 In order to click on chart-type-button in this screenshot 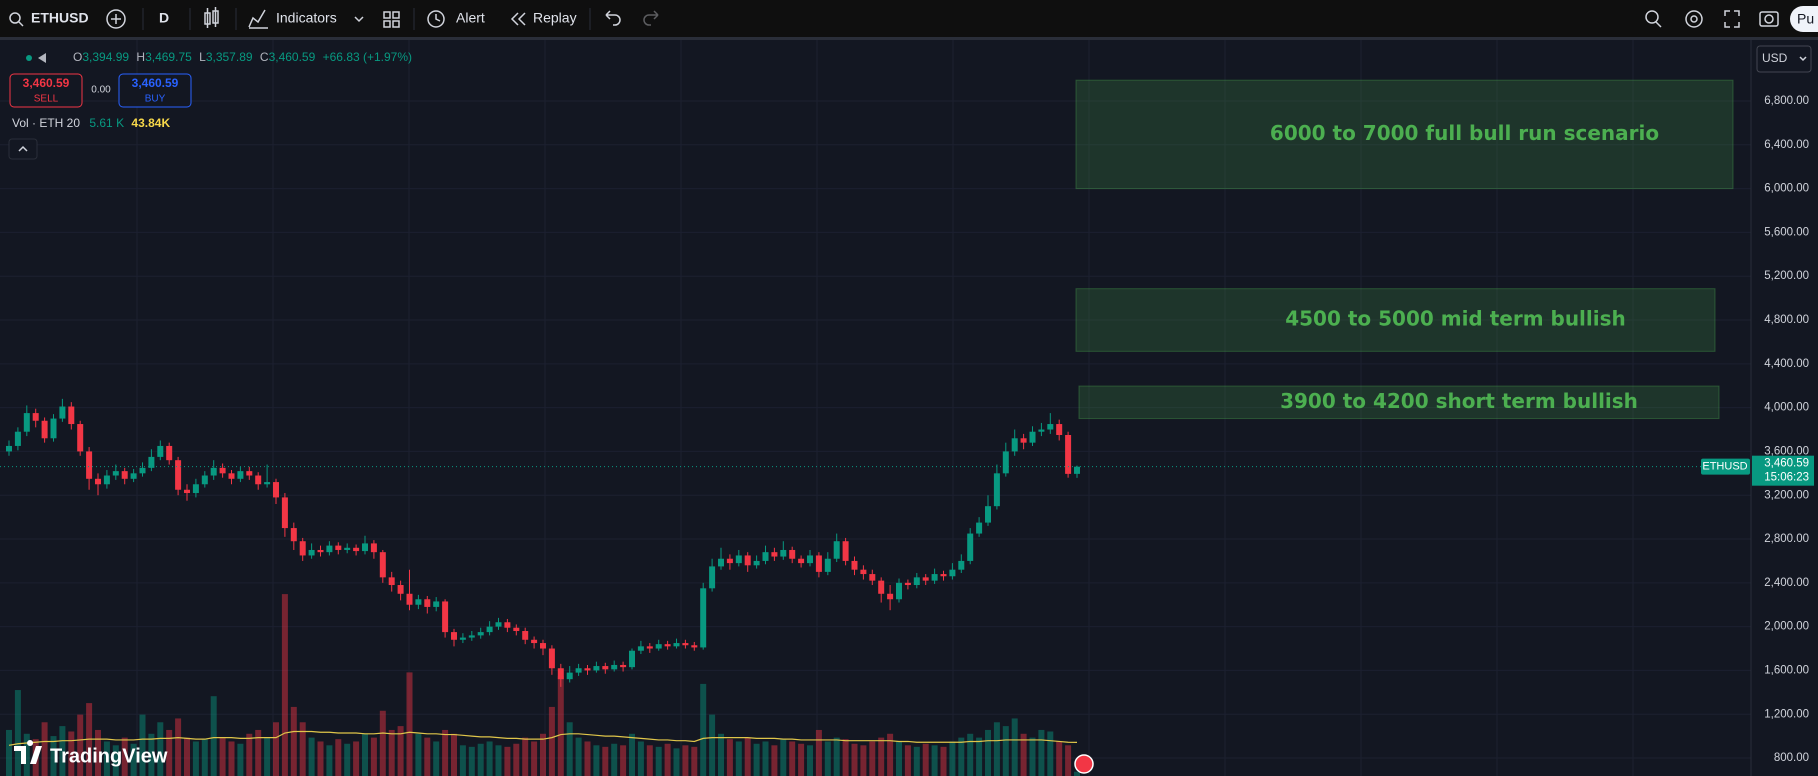, I will do `click(211, 17)`.